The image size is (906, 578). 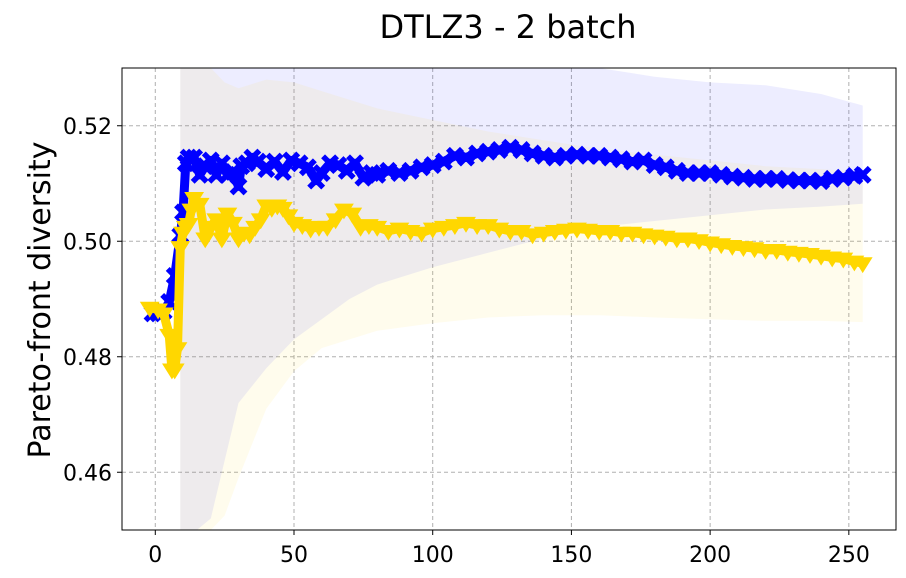 What do you see at coordinates (87, 242) in the screenshot?
I see `y-tick-label: 0.50` at bounding box center [87, 242].